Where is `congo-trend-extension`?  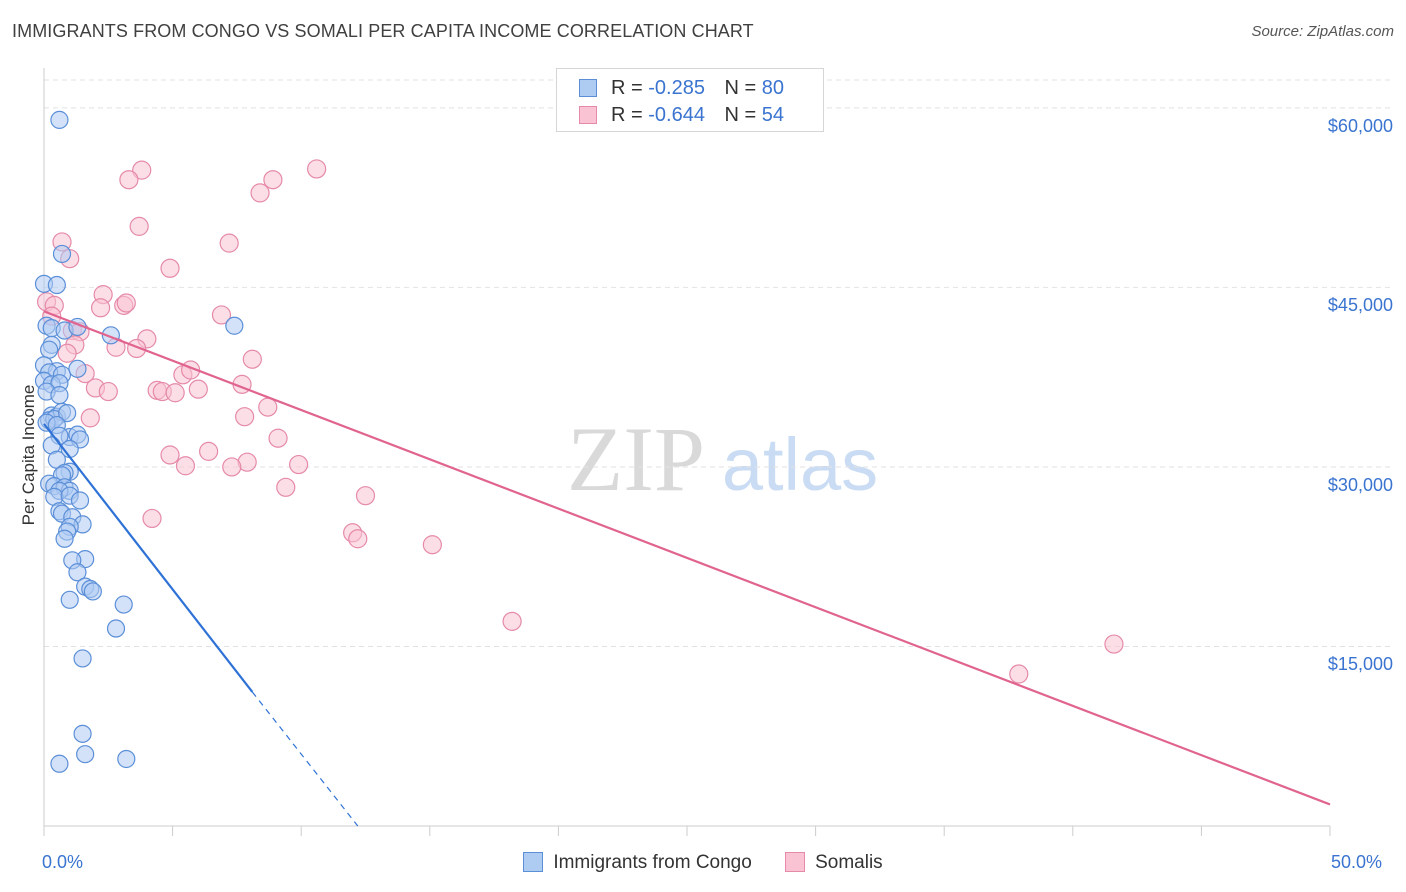 congo-trend-extension is located at coordinates (305, 759).